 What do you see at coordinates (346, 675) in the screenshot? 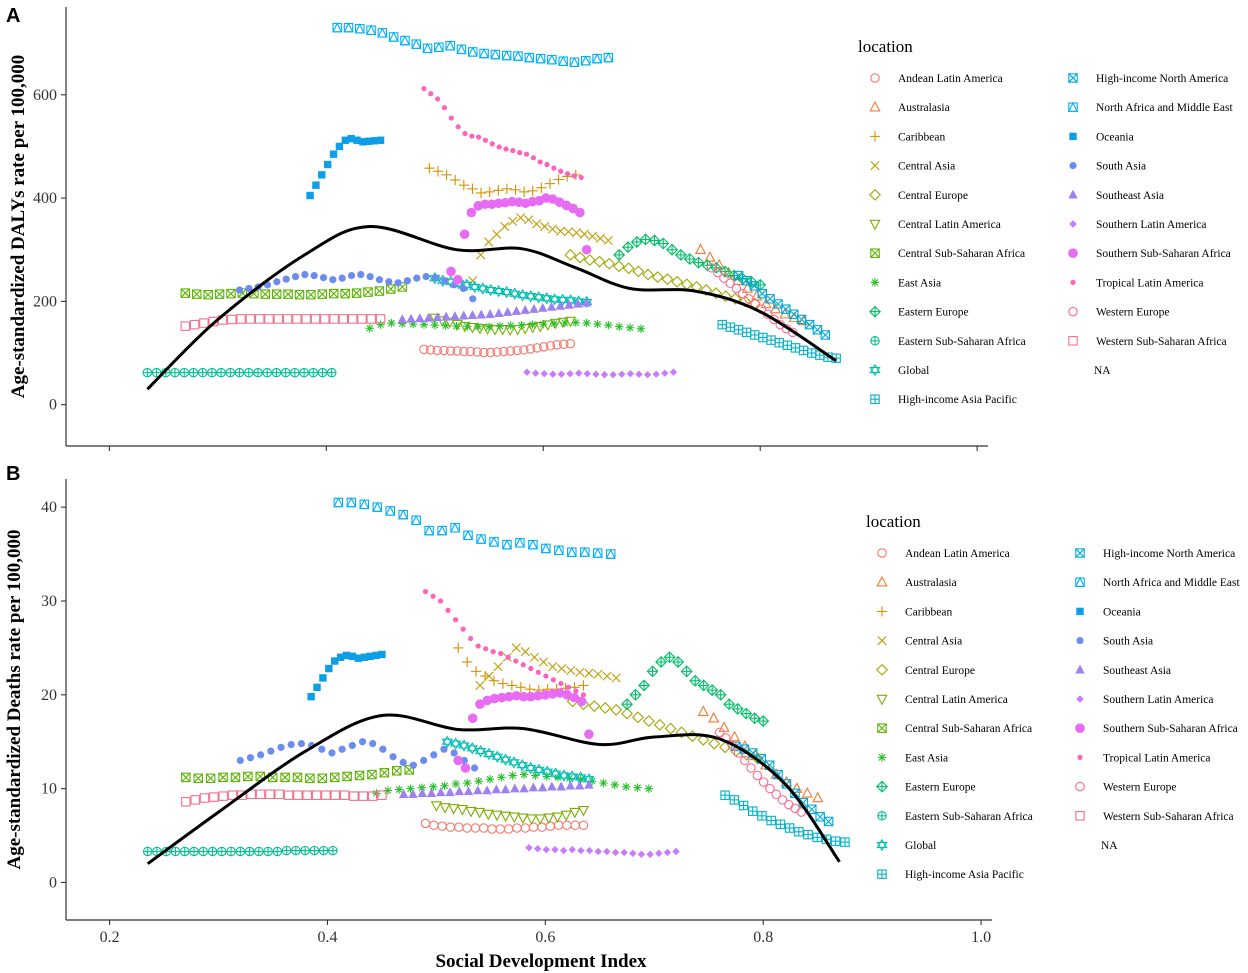
I see `panel-b-series-oceania` at bounding box center [346, 675].